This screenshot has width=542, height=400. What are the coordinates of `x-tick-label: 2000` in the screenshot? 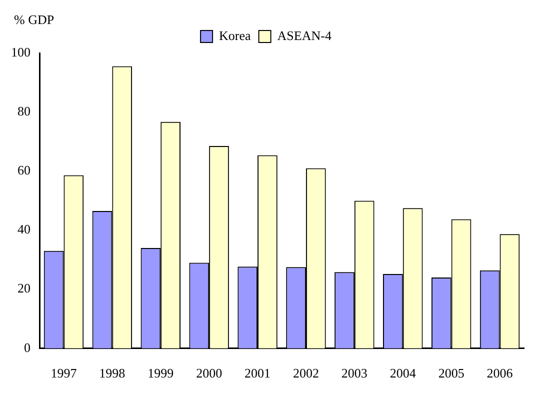 It's located at (209, 373).